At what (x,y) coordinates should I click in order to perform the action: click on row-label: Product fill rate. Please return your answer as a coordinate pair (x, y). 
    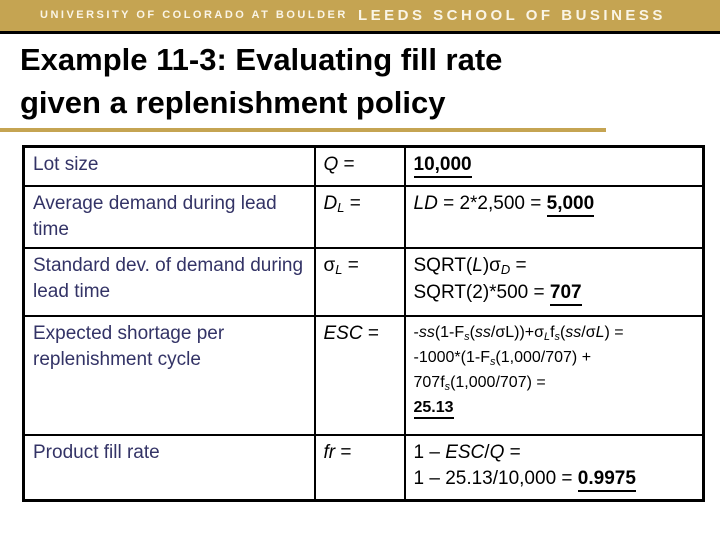
    Looking at the image, I should click on (169, 467).